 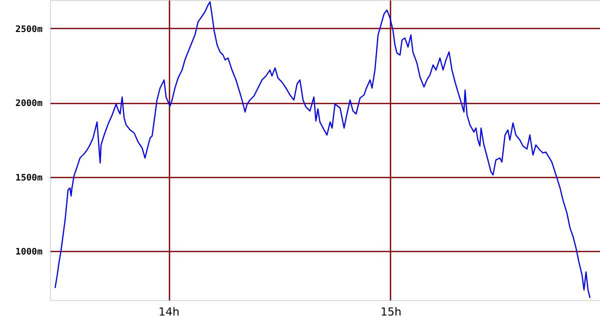 I want to click on x-tick-label: 14h, so click(x=169, y=312).